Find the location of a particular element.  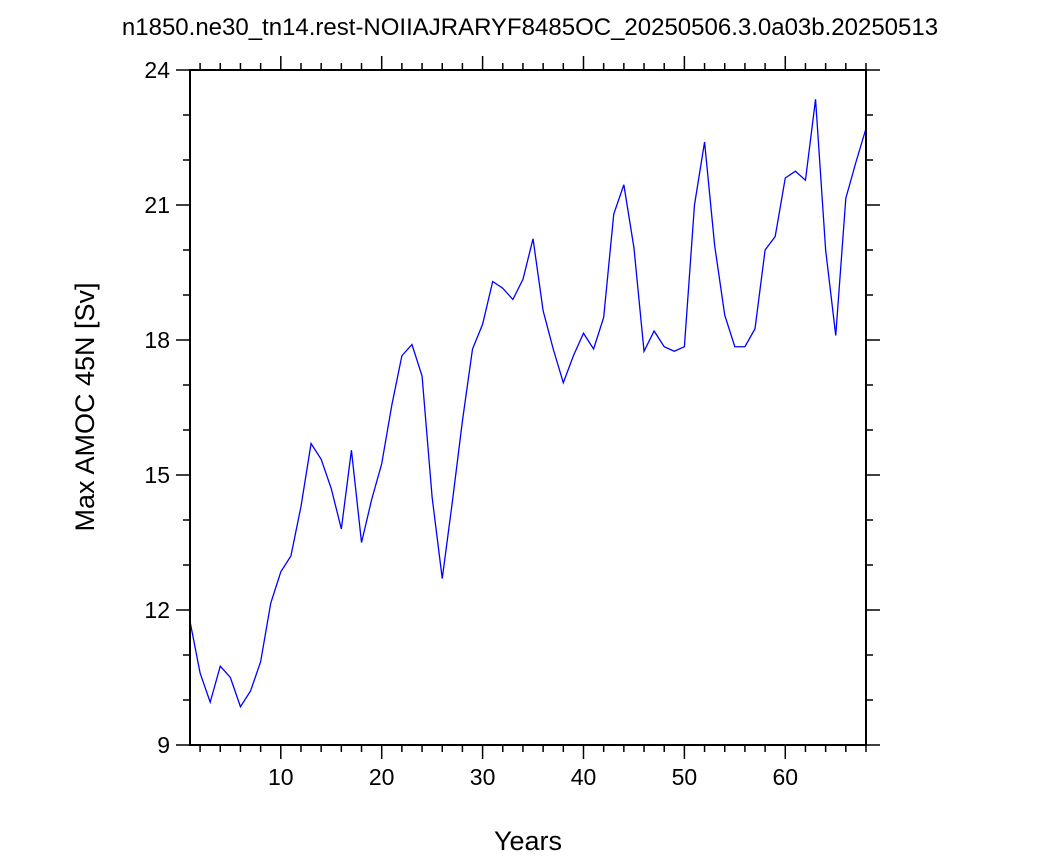

x-tick-label: 50 is located at coordinates (685, 777).